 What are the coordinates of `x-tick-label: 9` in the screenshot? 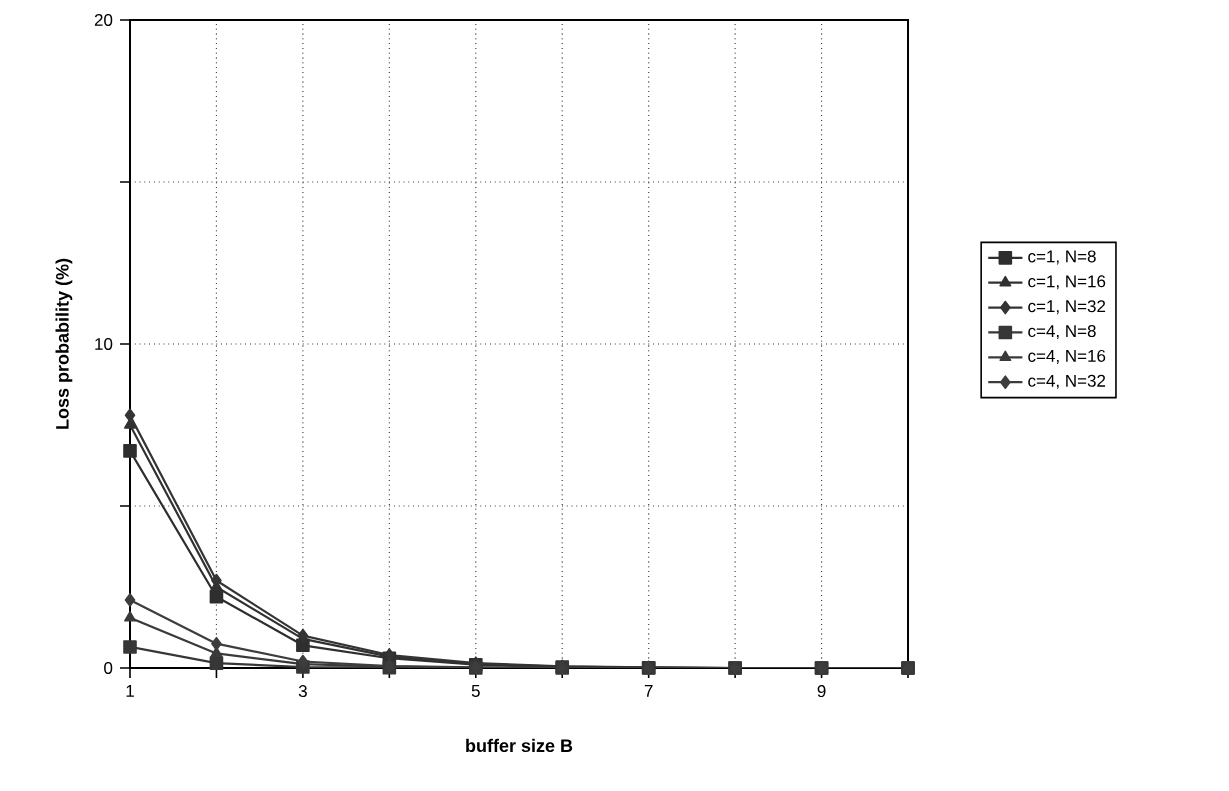 It's located at (821, 691).